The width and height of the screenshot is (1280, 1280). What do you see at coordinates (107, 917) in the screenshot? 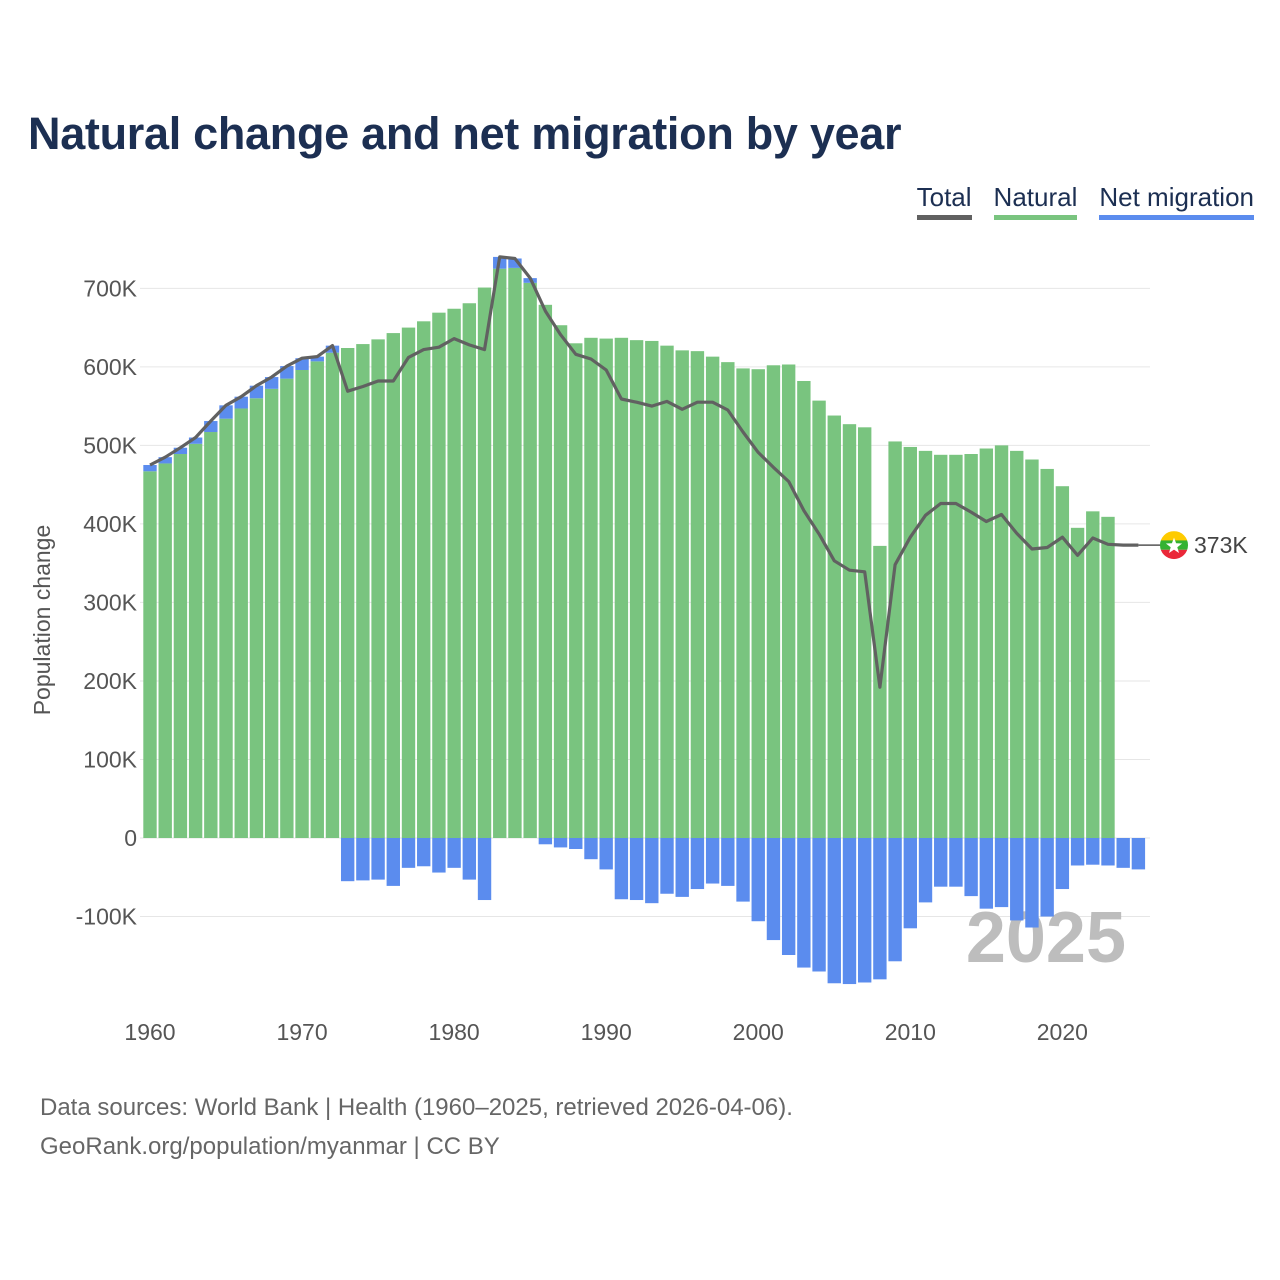
I see `y-tick-label: -100K` at bounding box center [107, 917].